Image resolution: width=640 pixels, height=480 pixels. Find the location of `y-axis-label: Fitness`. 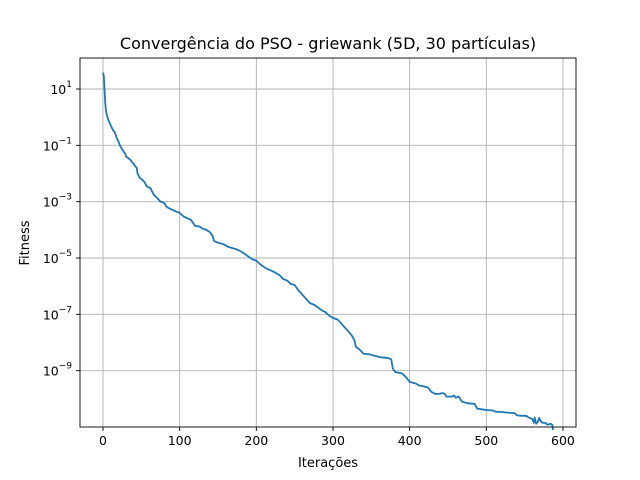

y-axis-label: Fitness is located at coordinates (25, 242).